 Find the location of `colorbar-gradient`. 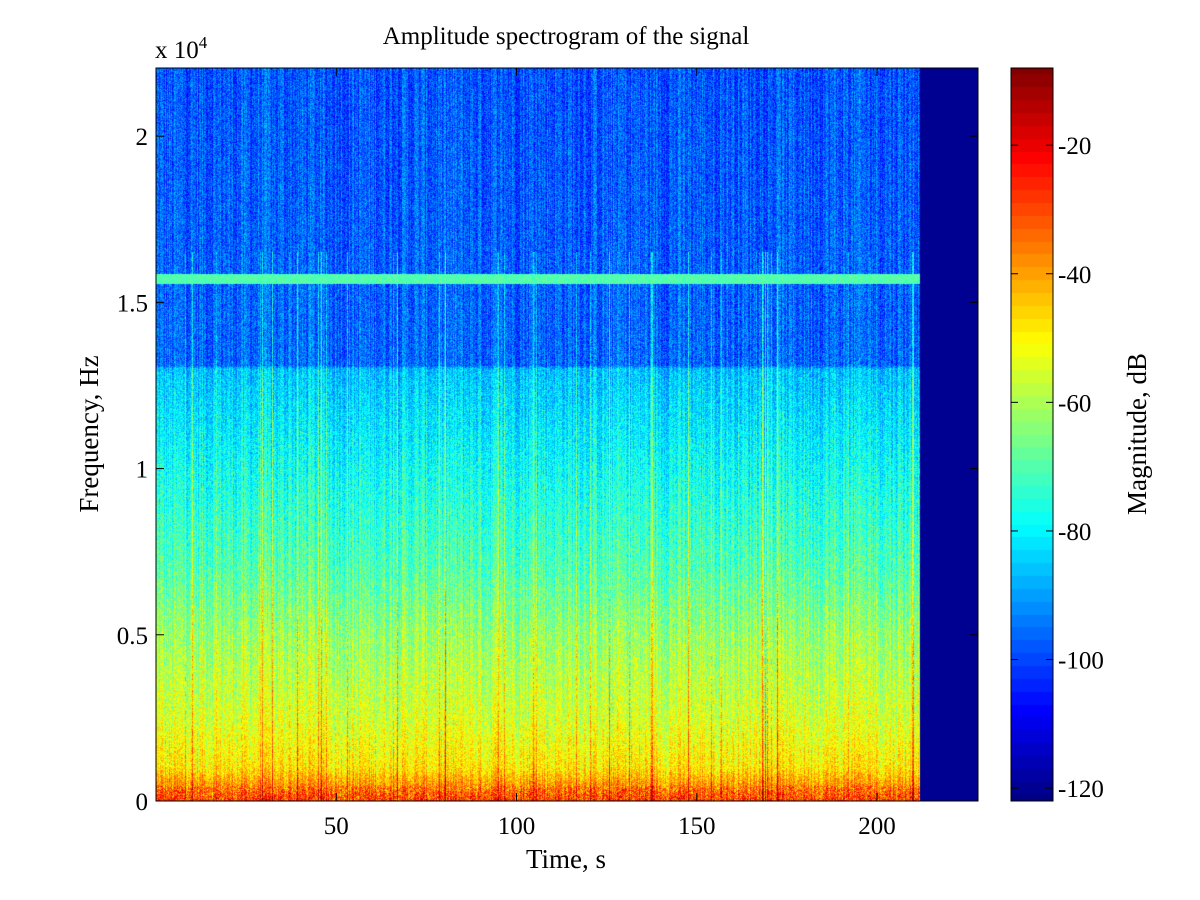

colorbar-gradient is located at coordinates (1032, 434).